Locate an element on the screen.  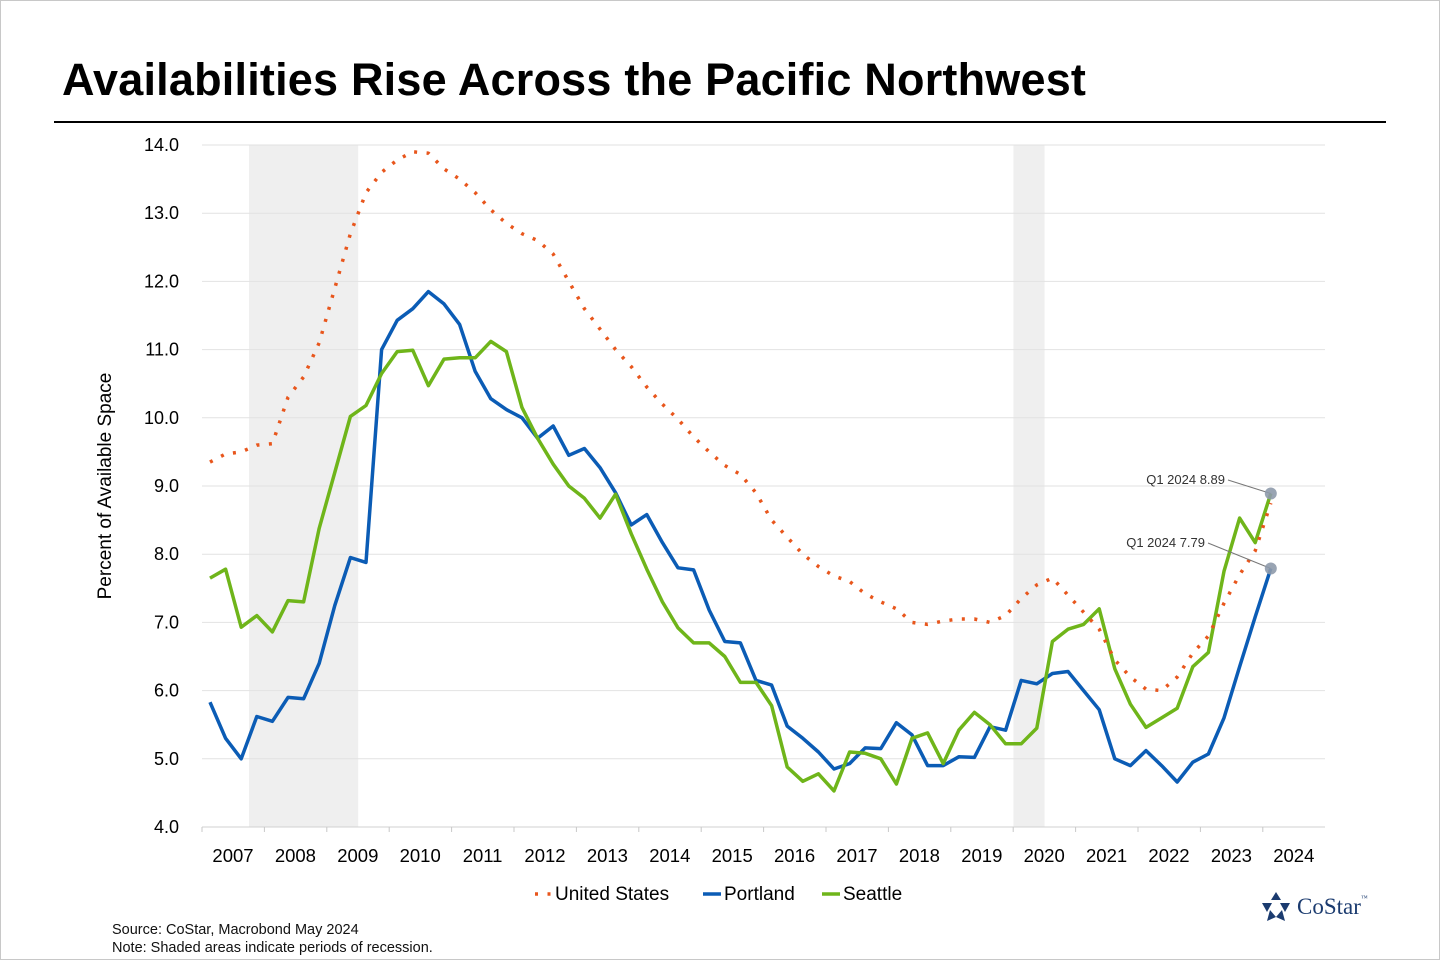
y-tick-label: 13.0 is located at coordinates (161, 213).